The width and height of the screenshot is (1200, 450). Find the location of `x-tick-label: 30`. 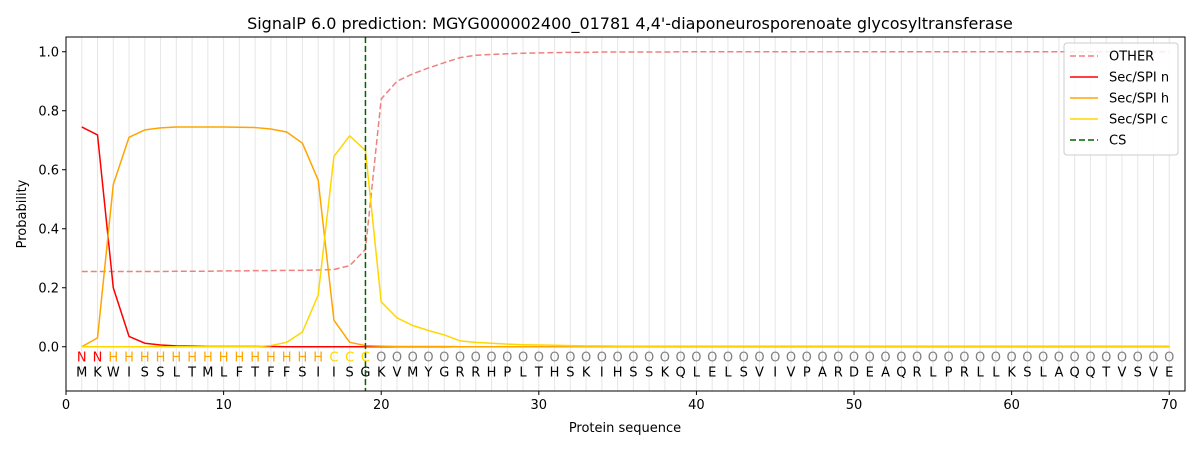

x-tick-label: 30 is located at coordinates (539, 405).